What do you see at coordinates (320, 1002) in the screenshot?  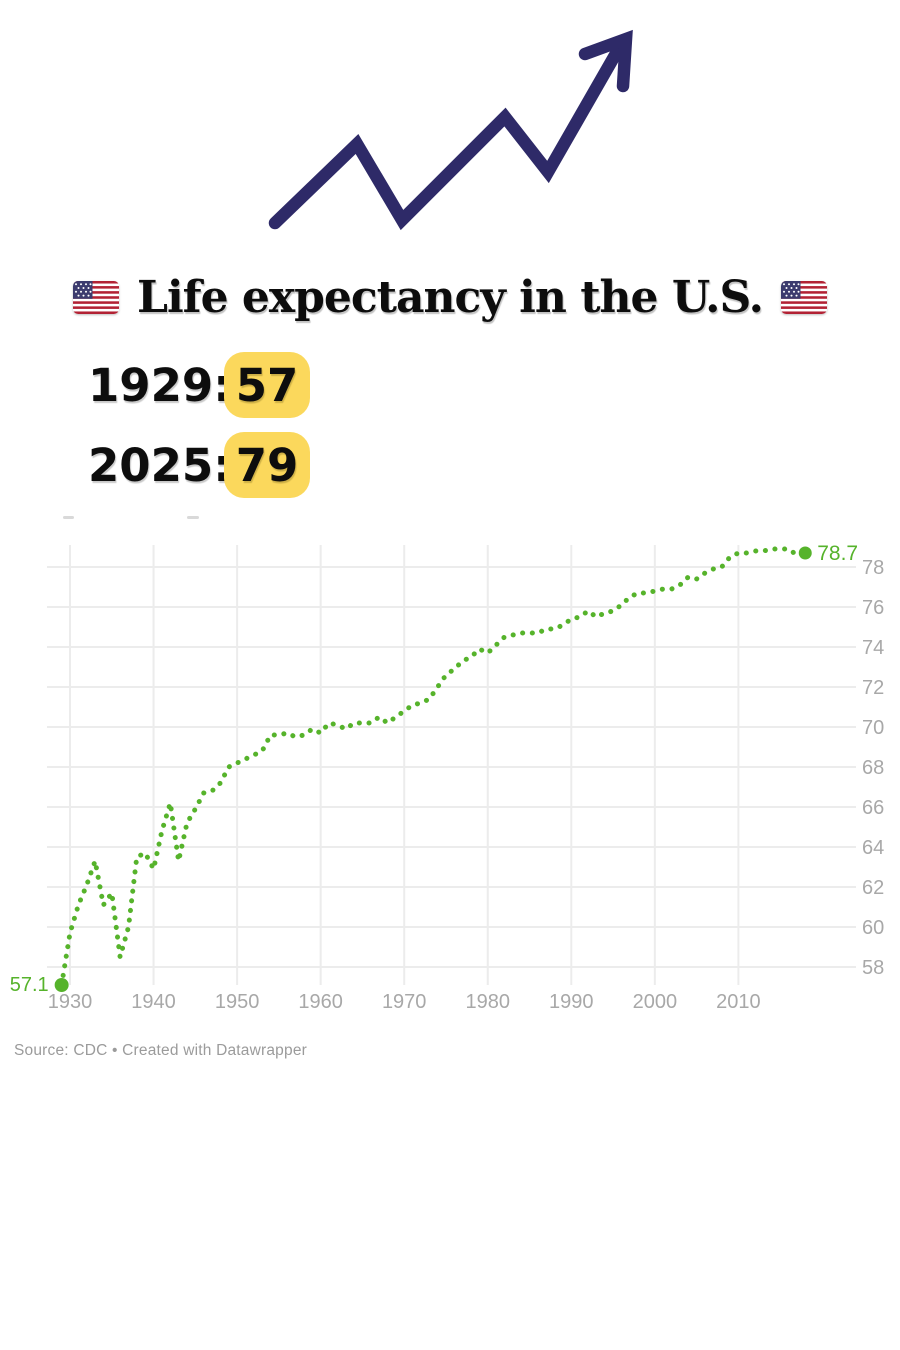 I see `x-axis-tick-label: 1960` at bounding box center [320, 1002].